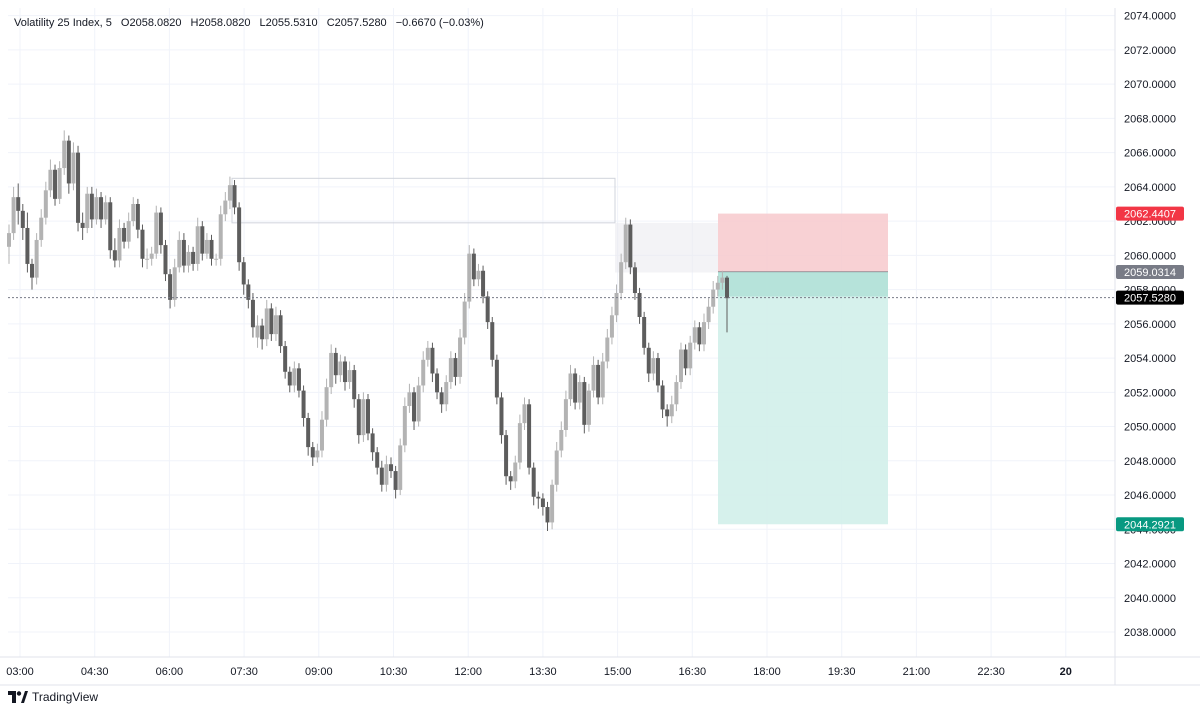  I want to click on y-tick-label: 2050.0000, so click(1150, 428).